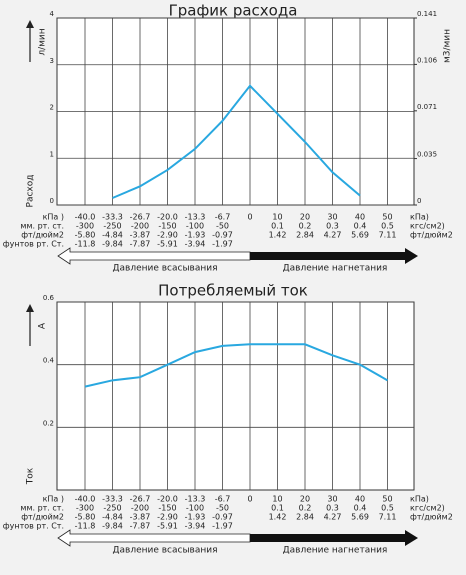 The height and width of the screenshot is (575, 466). I want to click on y2-tick-label: 0.141, so click(427, 14).